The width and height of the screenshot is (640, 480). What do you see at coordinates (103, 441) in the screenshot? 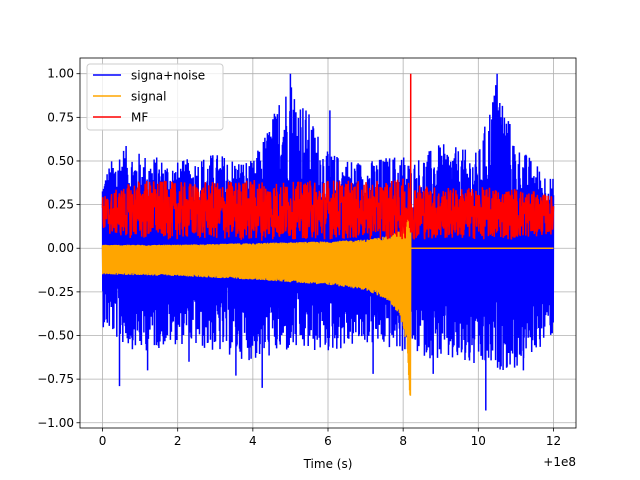
I see `x-tick-label: 0` at bounding box center [103, 441].